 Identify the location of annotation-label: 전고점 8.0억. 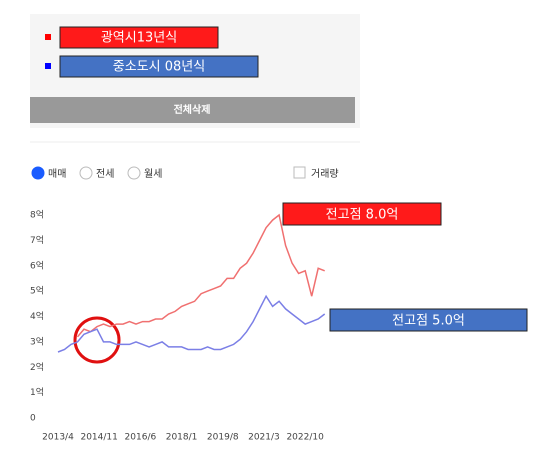
(362, 215).